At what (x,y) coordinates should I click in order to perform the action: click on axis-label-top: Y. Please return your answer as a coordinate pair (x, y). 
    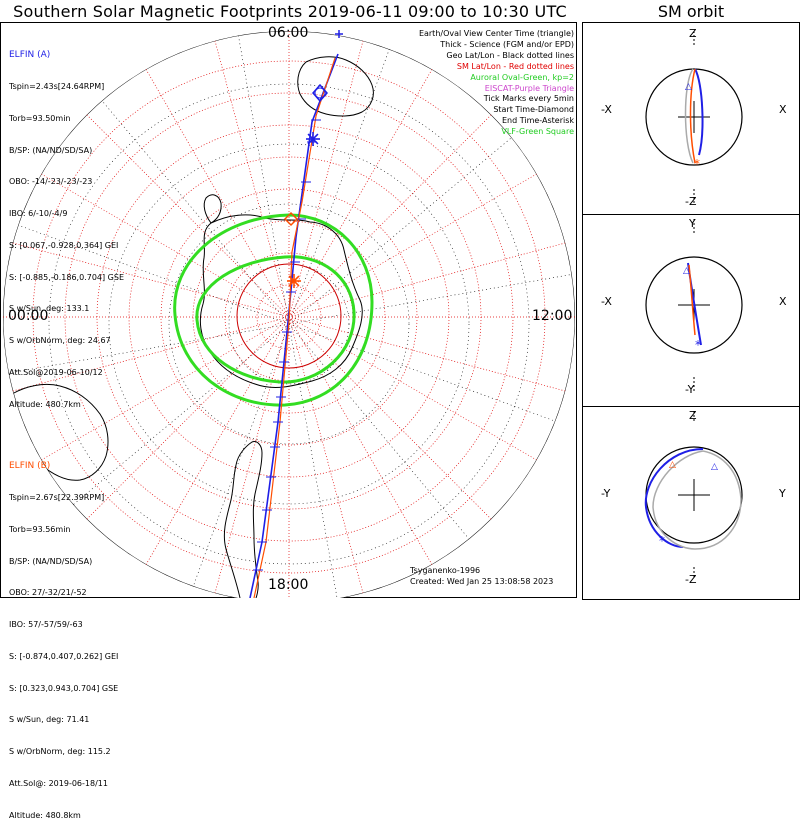
    Looking at the image, I should click on (692, 223).